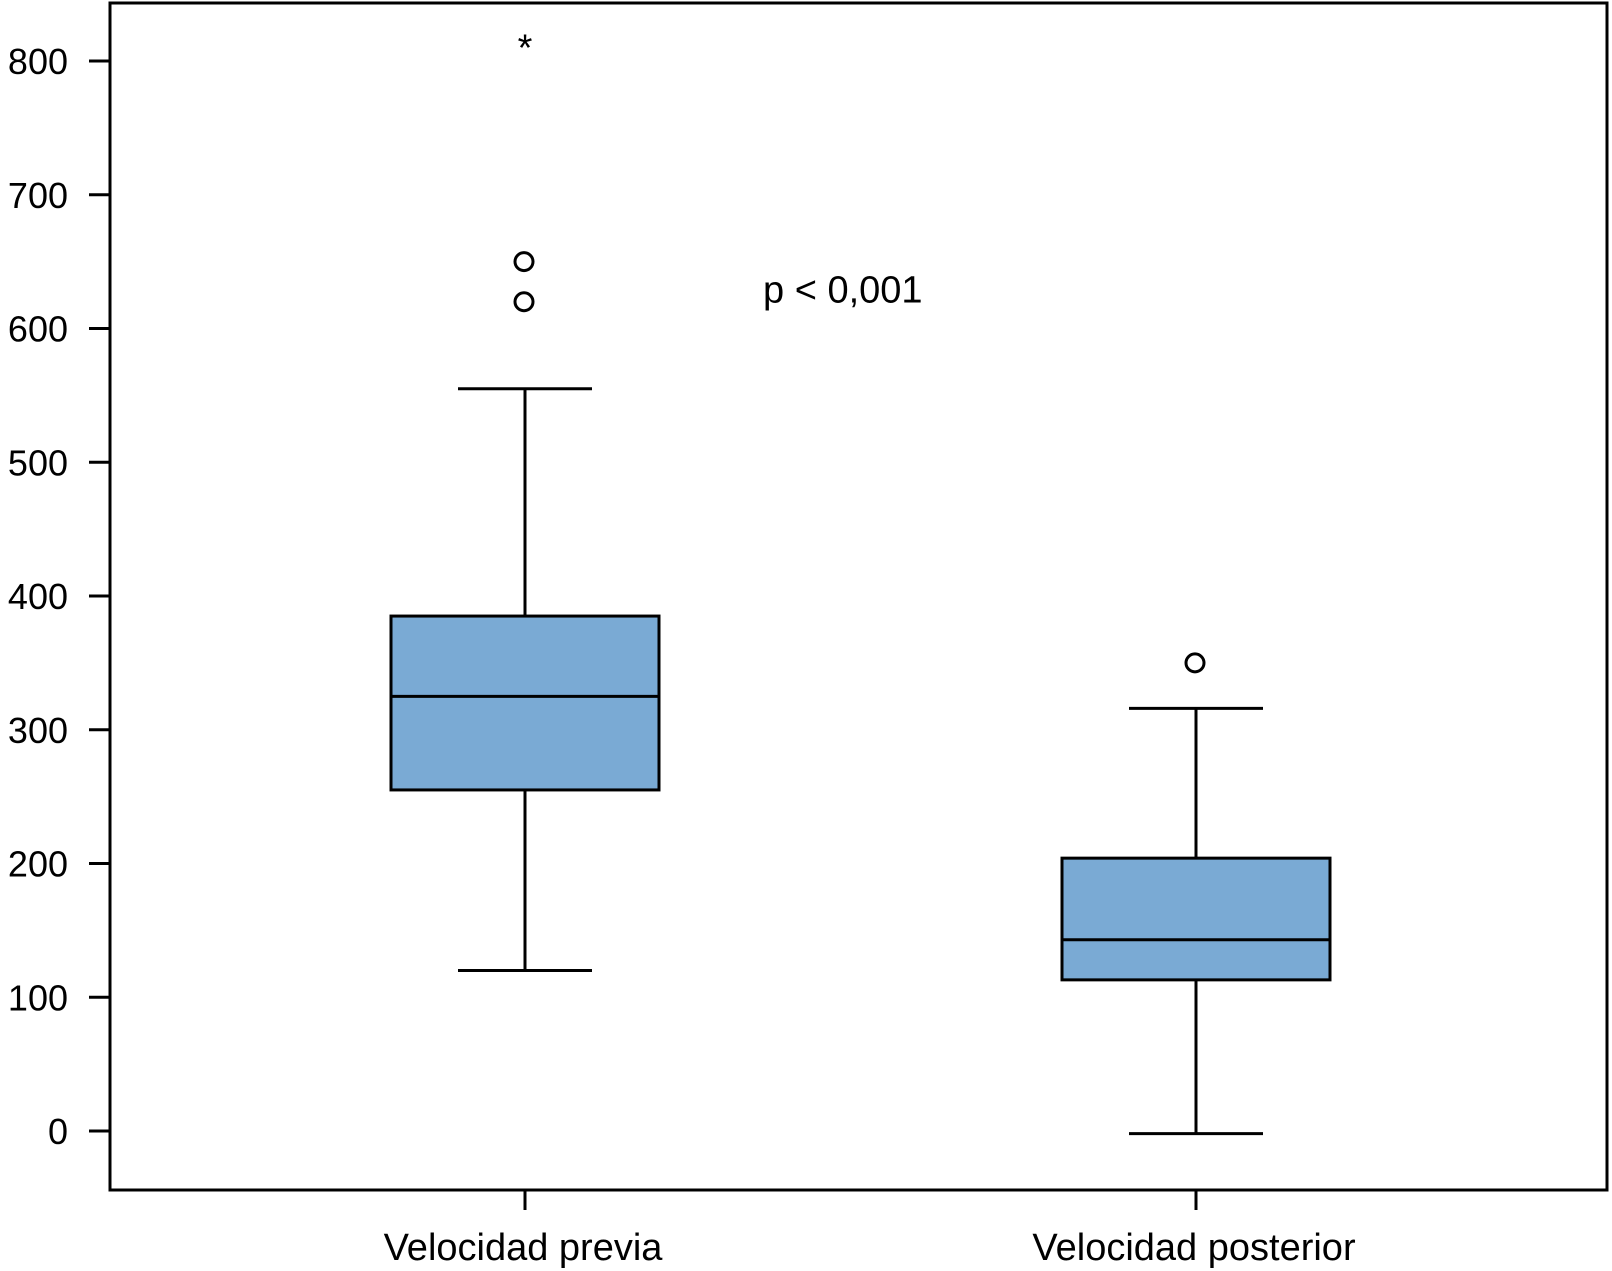 The image size is (1612, 1271). Describe the element at coordinates (38, 864) in the screenshot. I see `y-tick-label-200: 200` at that location.